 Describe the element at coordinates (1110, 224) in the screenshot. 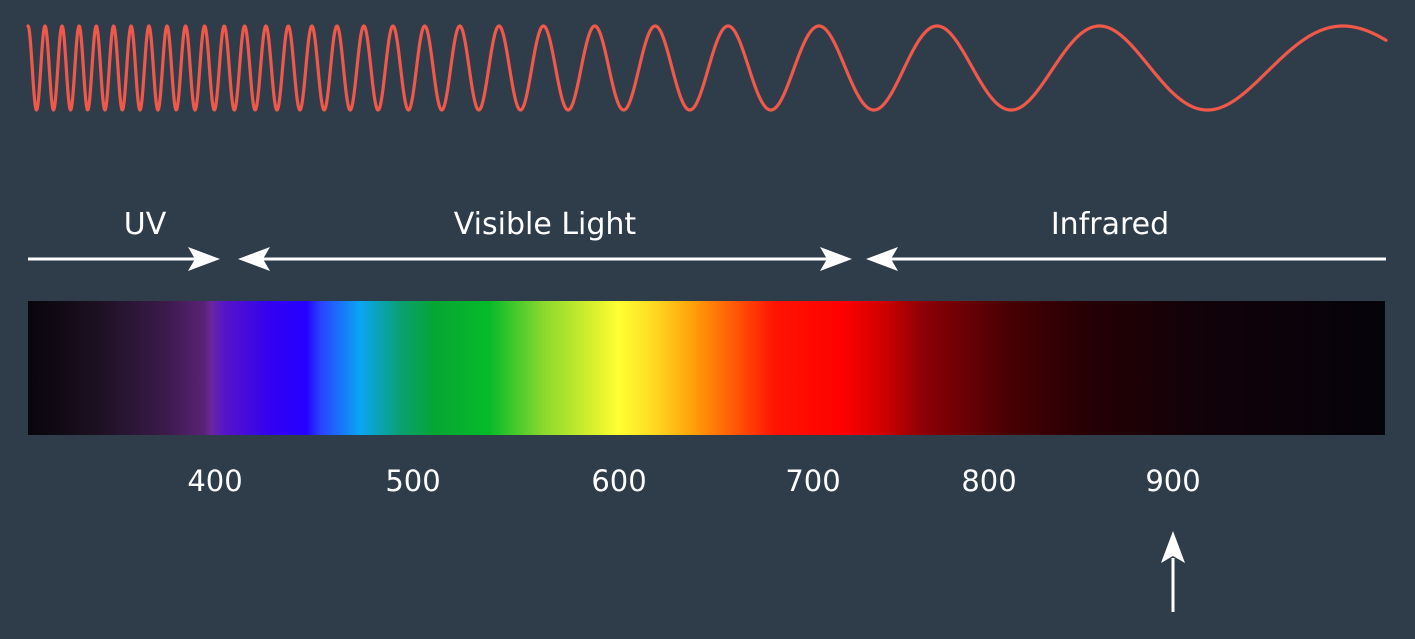

I see `infrared-label: Infrared` at that location.